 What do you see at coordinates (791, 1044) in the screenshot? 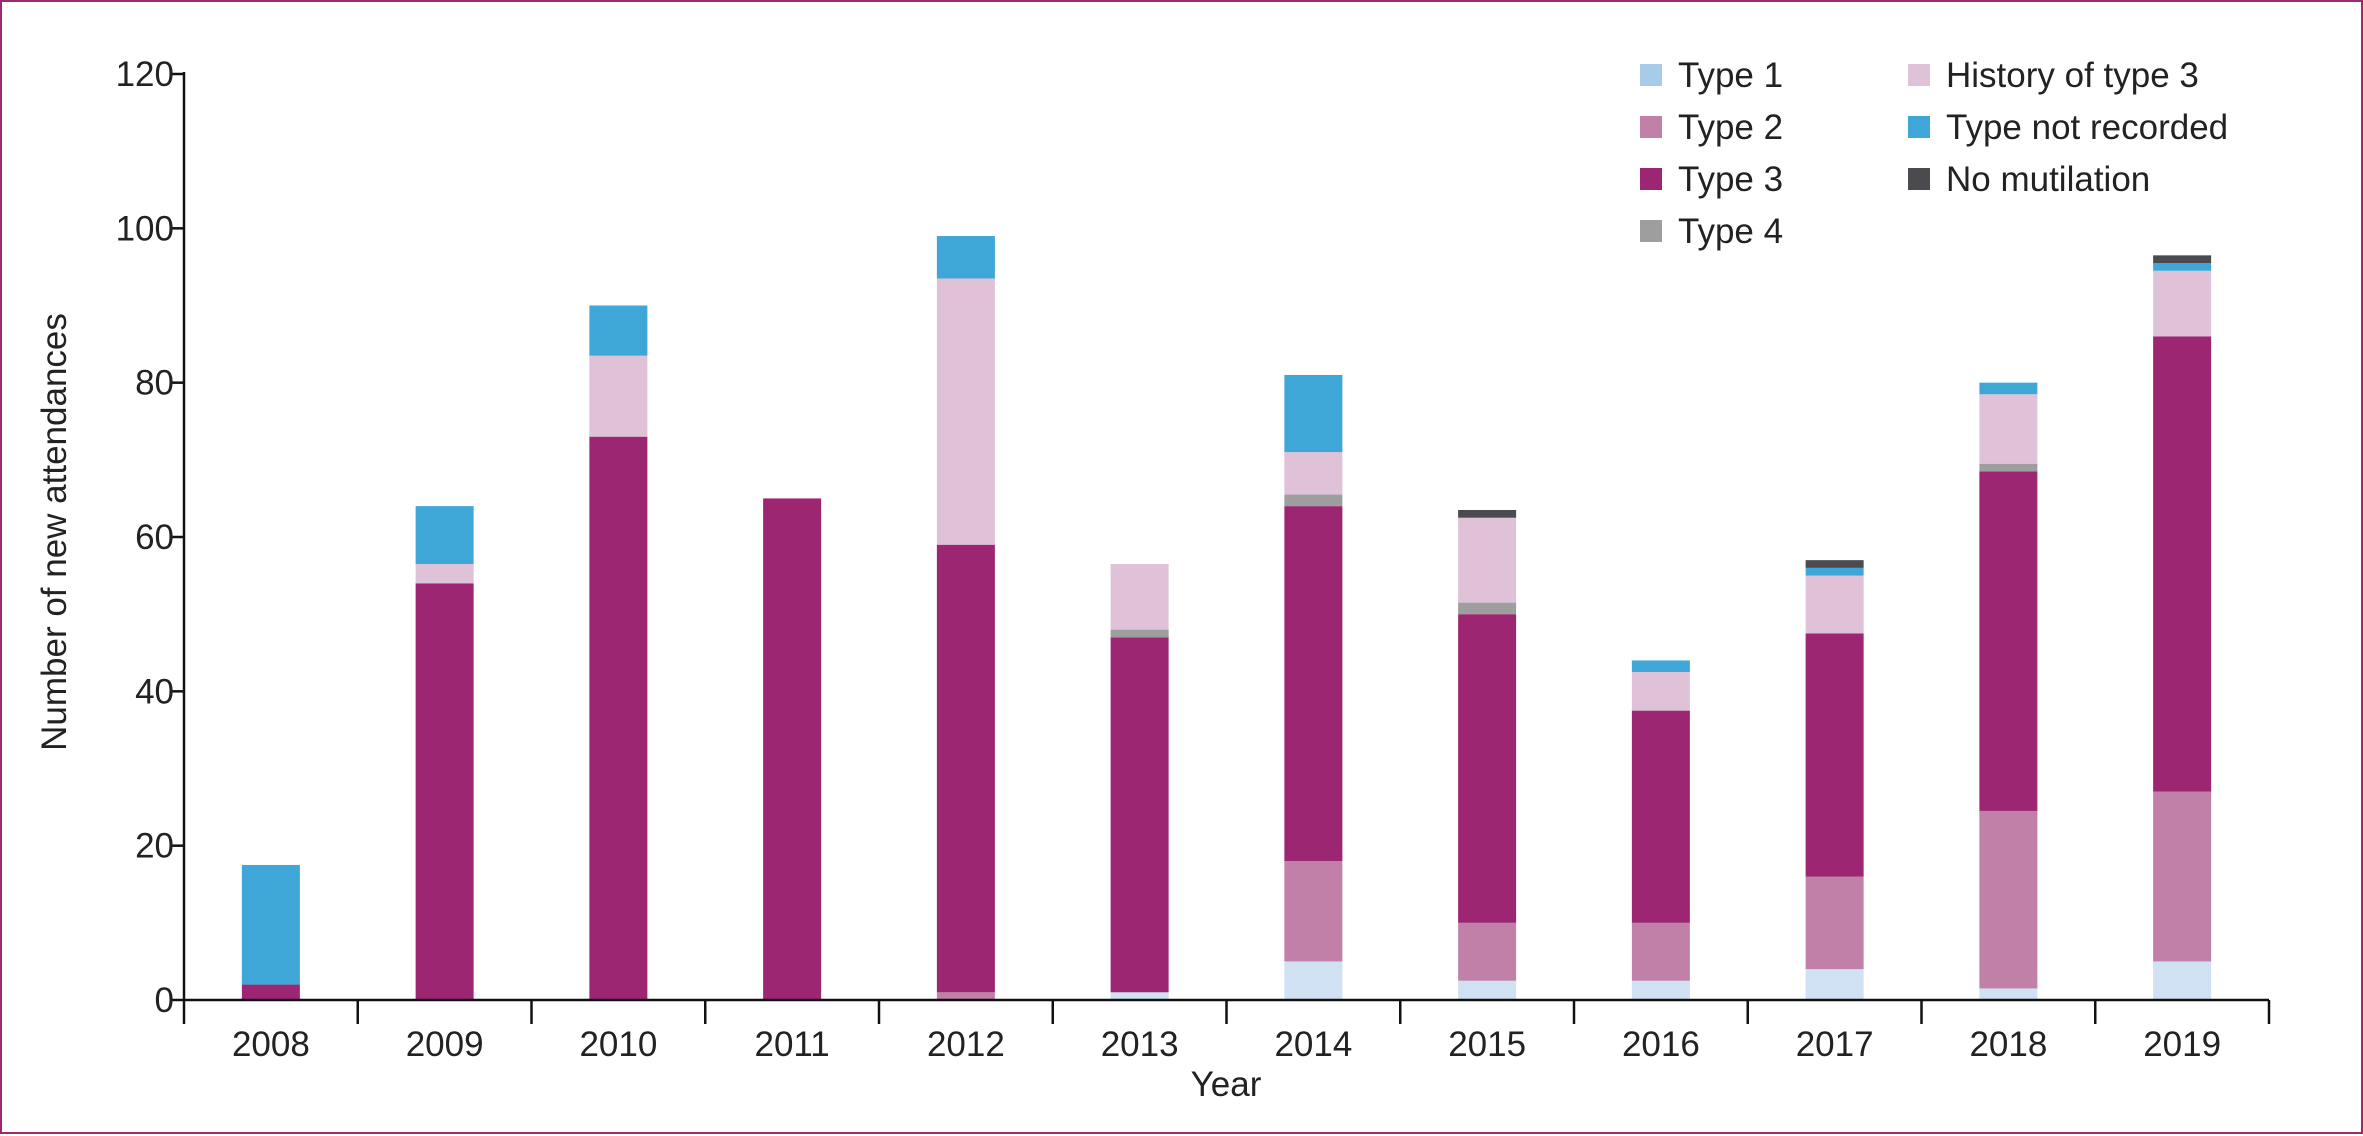
I see `x-tick-label: 2011` at bounding box center [791, 1044].